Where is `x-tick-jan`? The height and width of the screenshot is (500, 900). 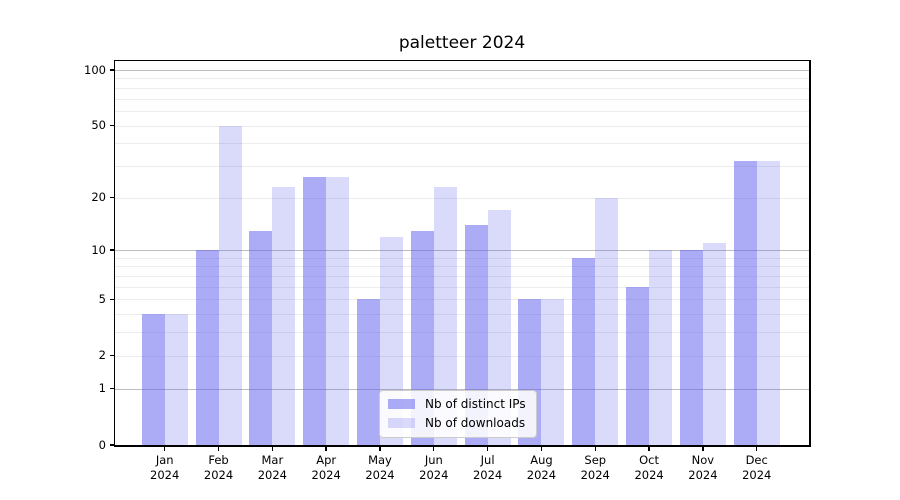
x-tick-jan is located at coordinates (165, 448).